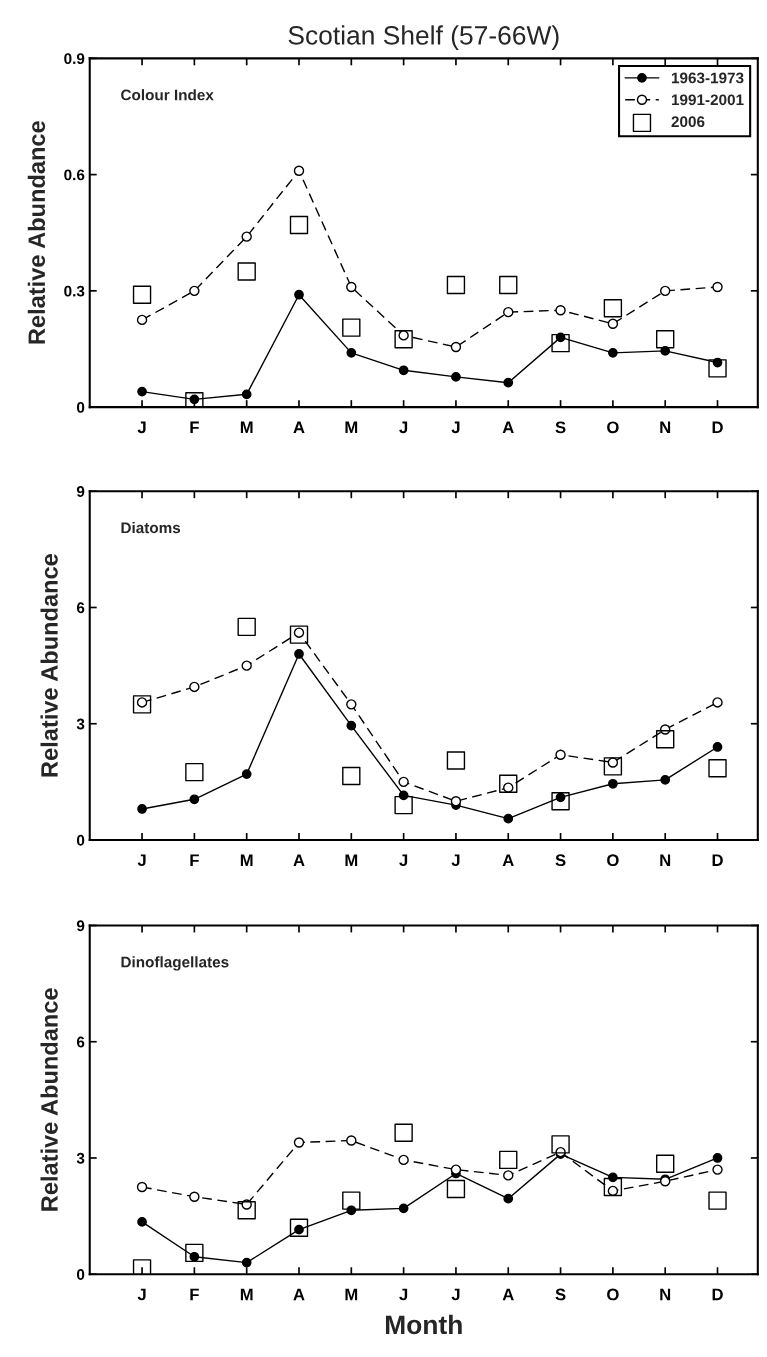 The width and height of the screenshot is (767, 1357). Describe the element at coordinates (707, 100) in the screenshot. I see `legend-label: 1991-2001` at that location.